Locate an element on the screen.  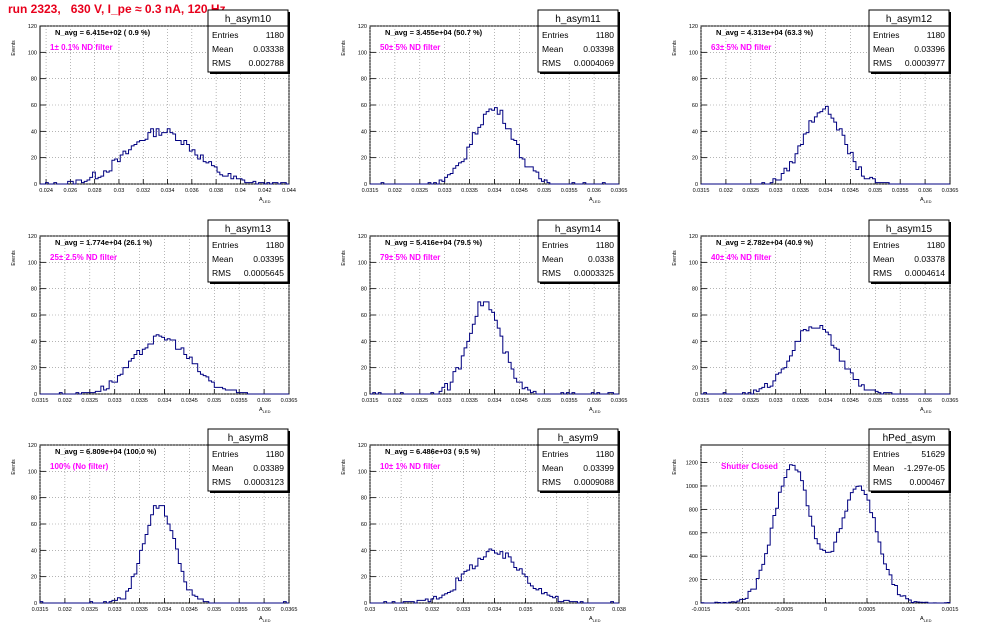
x-tick-label: 0.035 is located at coordinates (214, 401).